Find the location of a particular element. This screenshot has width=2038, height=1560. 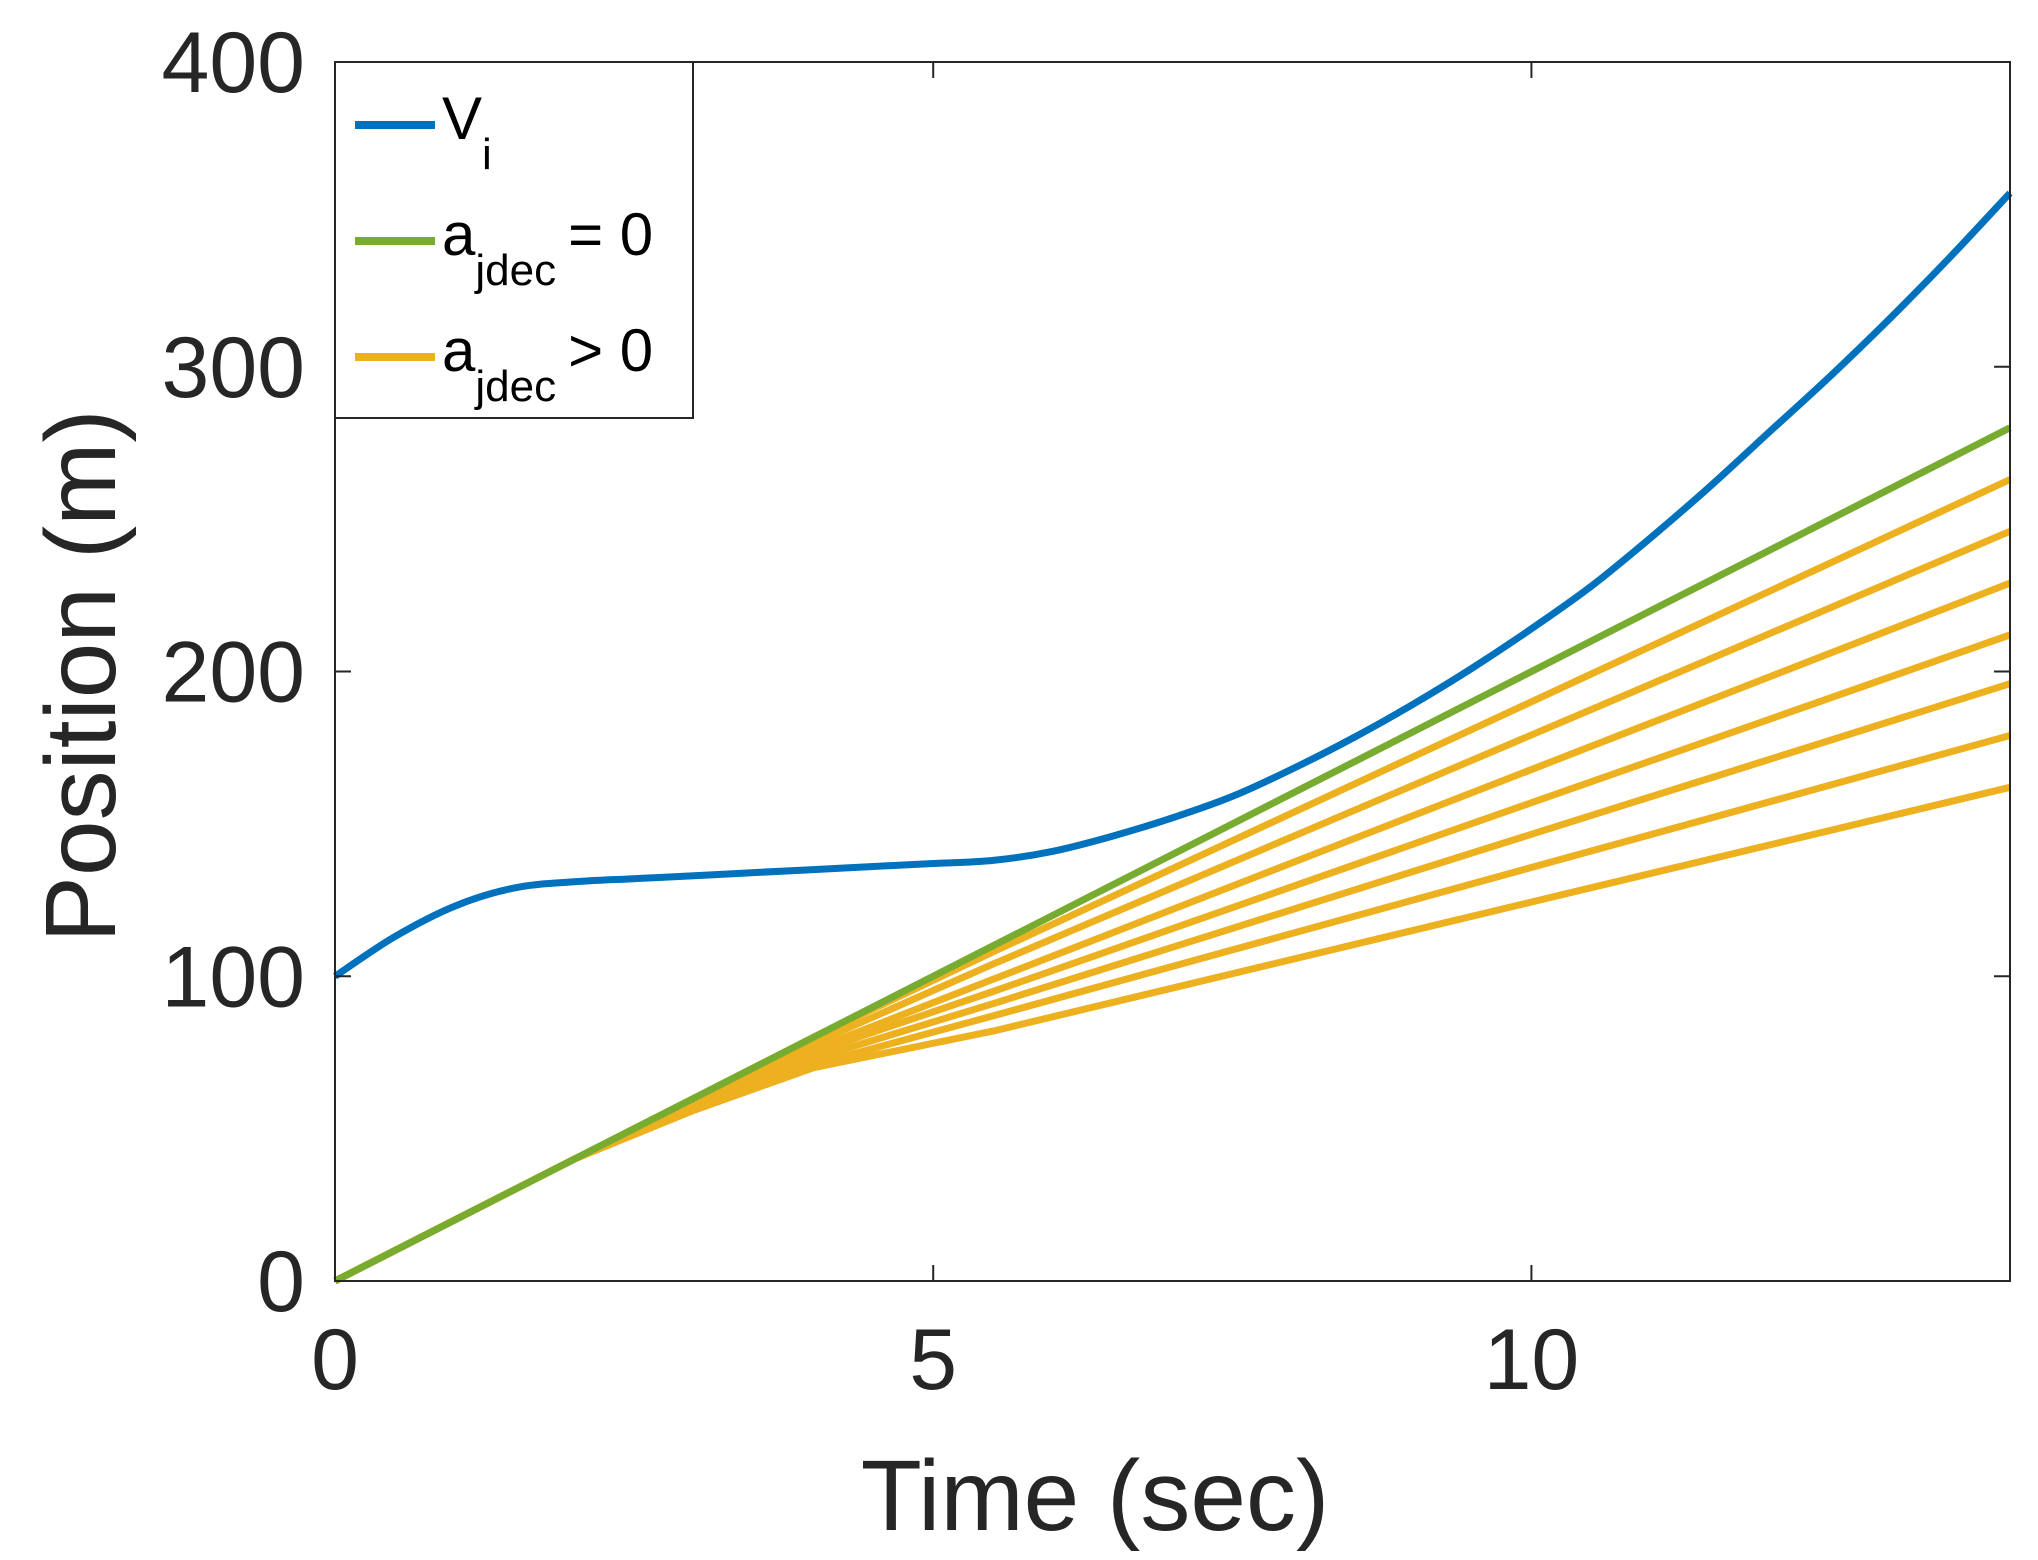

legend: Vi ajdec= 0 ajdec> 0 is located at coordinates (514, 240).